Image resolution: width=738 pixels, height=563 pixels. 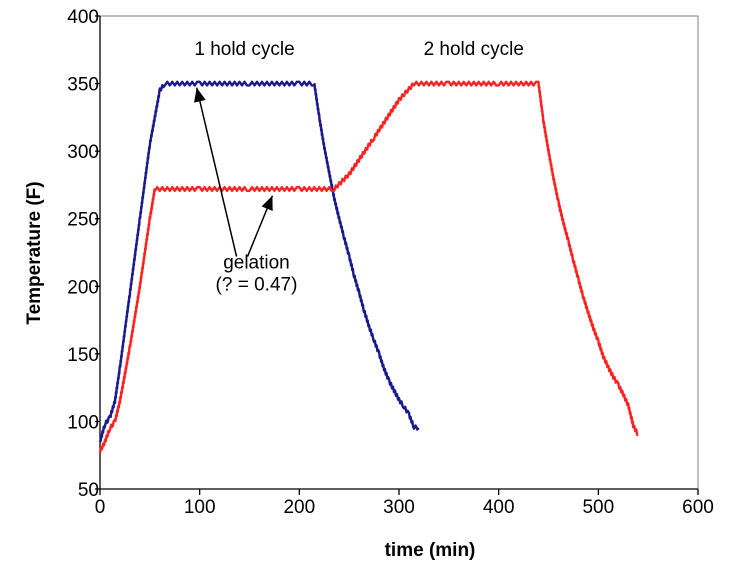 I want to click on x-axis-title: time (min), so click(x=430, y=550).